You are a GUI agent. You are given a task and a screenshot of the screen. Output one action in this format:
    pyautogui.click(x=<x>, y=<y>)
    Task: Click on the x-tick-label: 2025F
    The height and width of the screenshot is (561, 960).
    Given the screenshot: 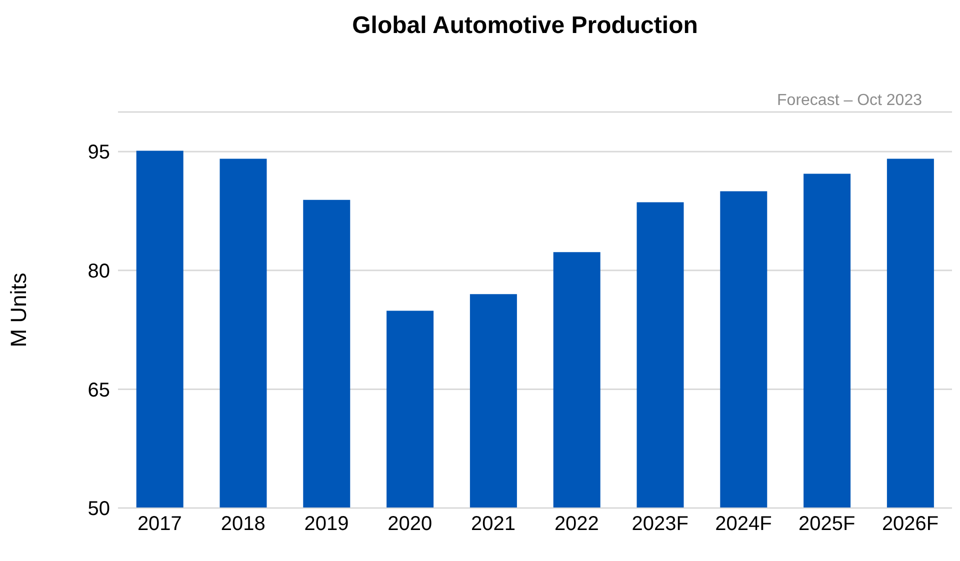 What is the action you would take?
    pyautogui.click(x=827, y=524)
    